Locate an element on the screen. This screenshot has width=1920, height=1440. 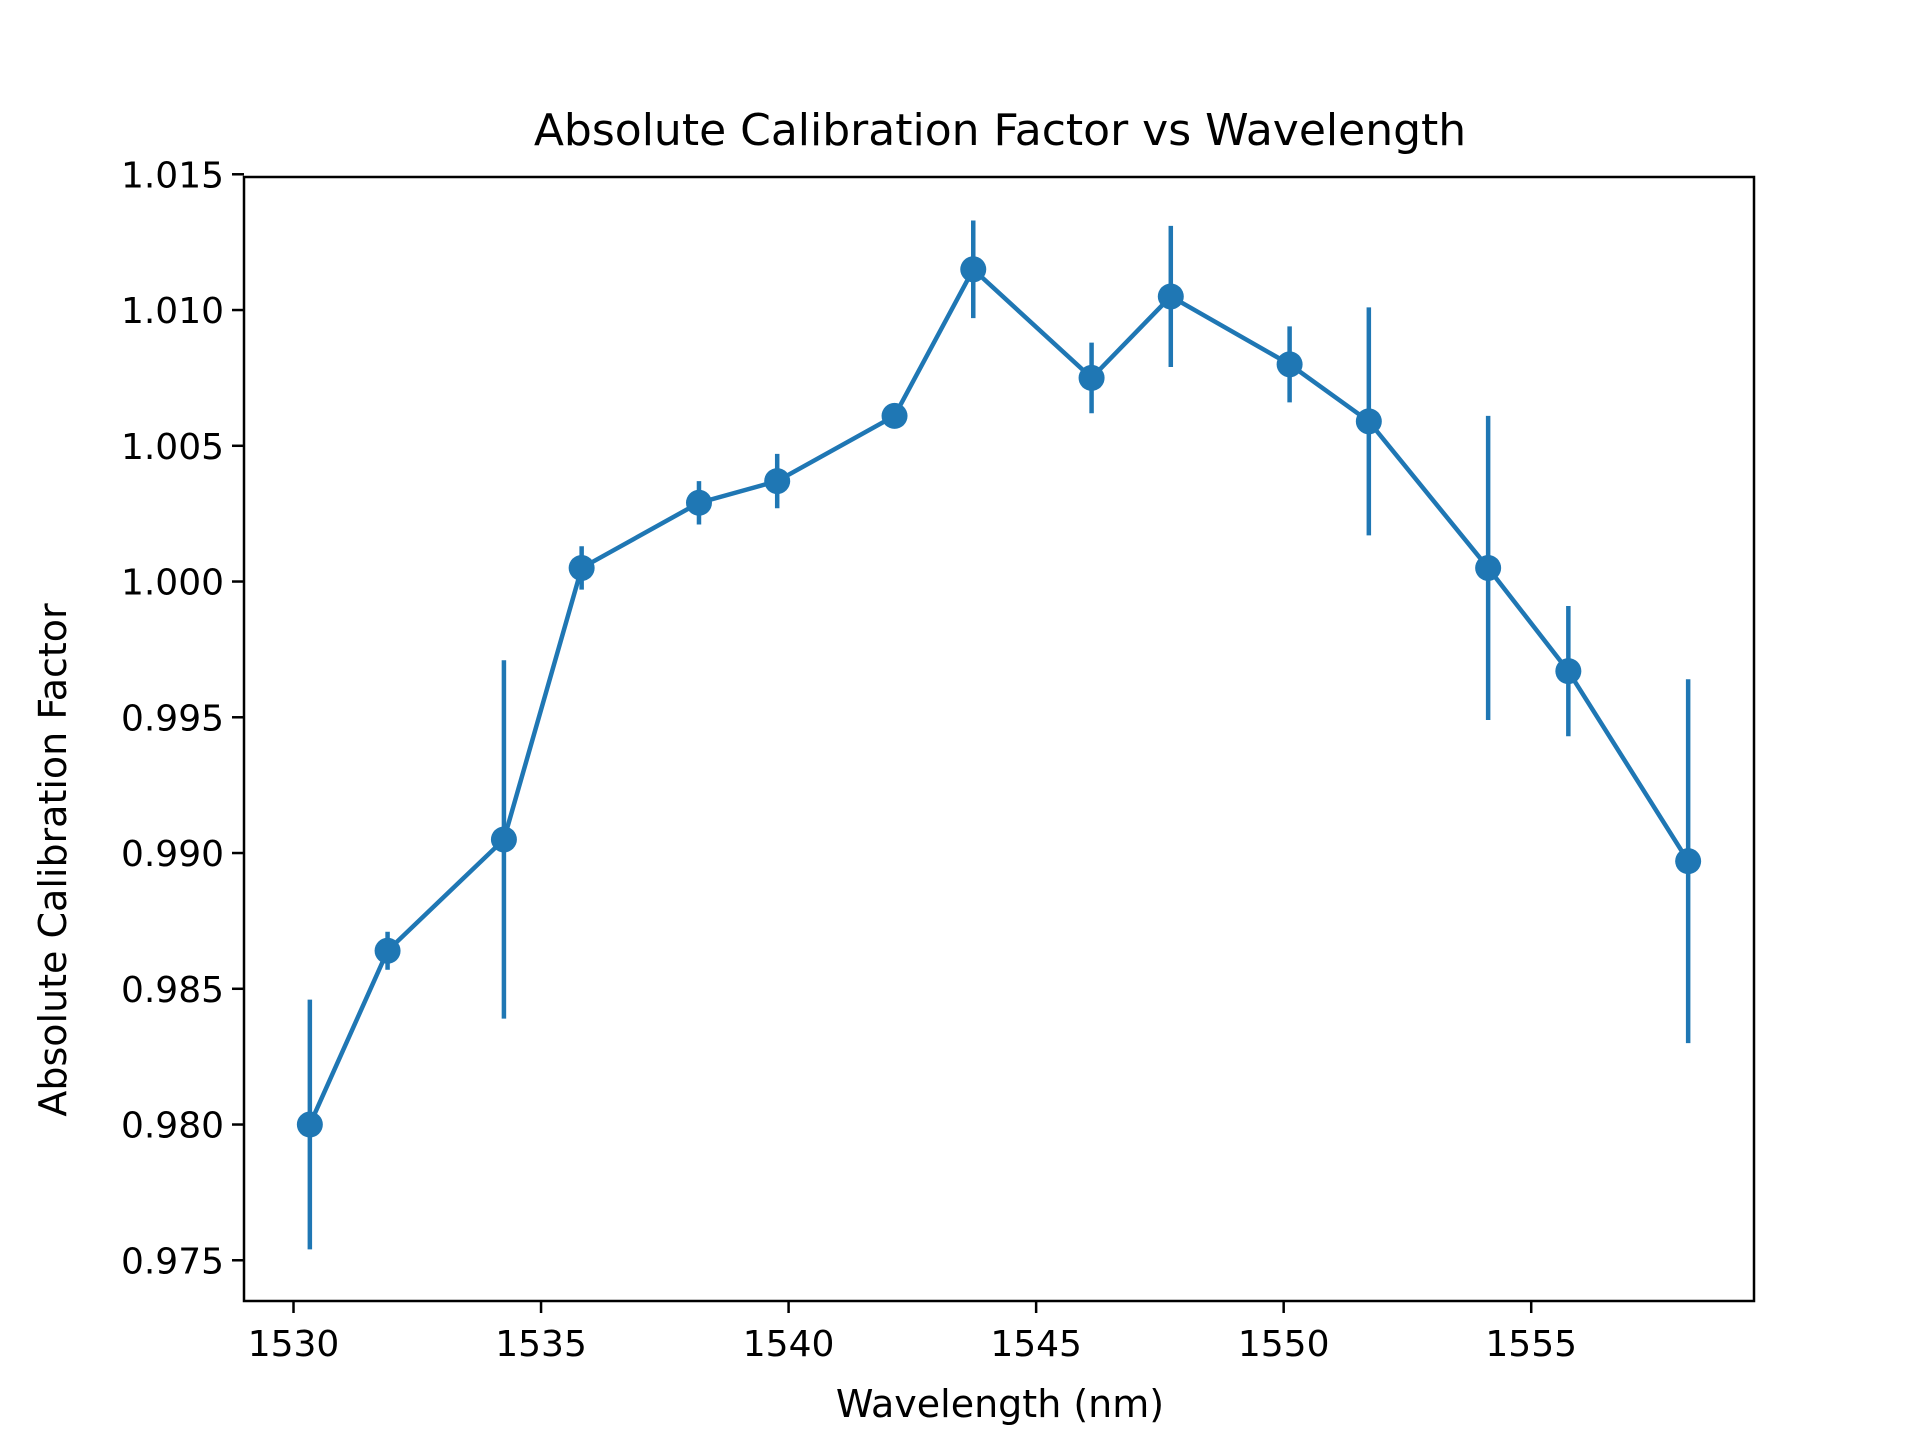
y-tick-label: 1.010 is located at coordinates (172, 311).